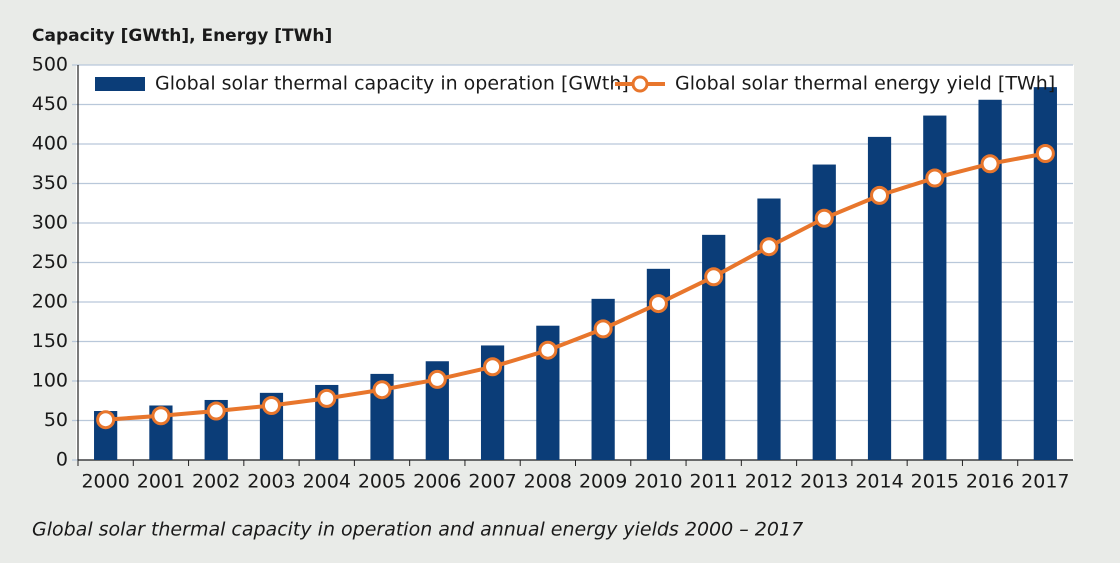 The width and height of the screenshot is (1120, 563). Describe the element at coordinates (492, 482) in the screenshot. I see `x-tick-label: 2007` at that location.